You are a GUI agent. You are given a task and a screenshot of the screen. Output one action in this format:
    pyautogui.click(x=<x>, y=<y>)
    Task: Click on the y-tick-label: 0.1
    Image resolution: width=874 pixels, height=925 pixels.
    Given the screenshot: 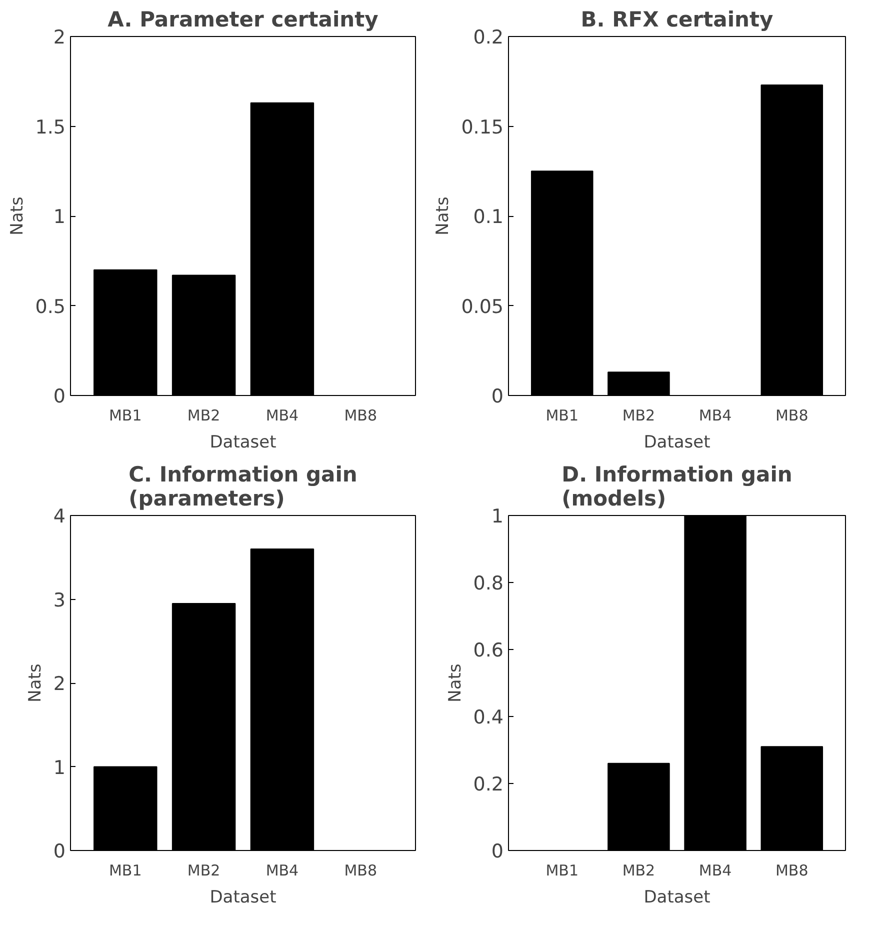 What is the action you would take?
    pyautogui.click(x=488, y=217)
    